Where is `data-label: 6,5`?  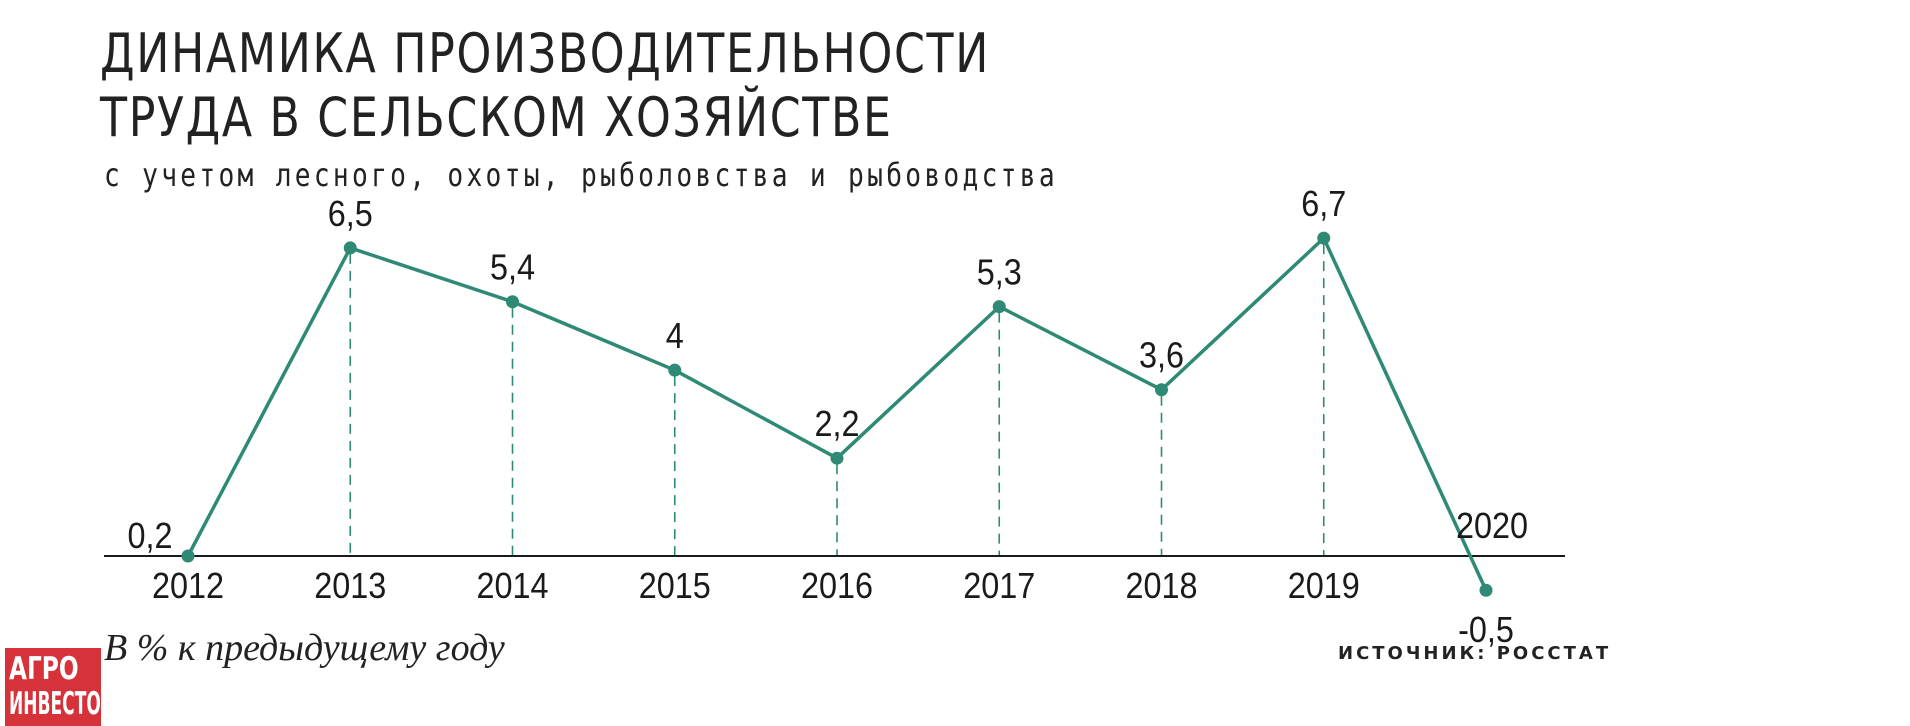
data-label: 6,5 is located at coordinates (350, 214).